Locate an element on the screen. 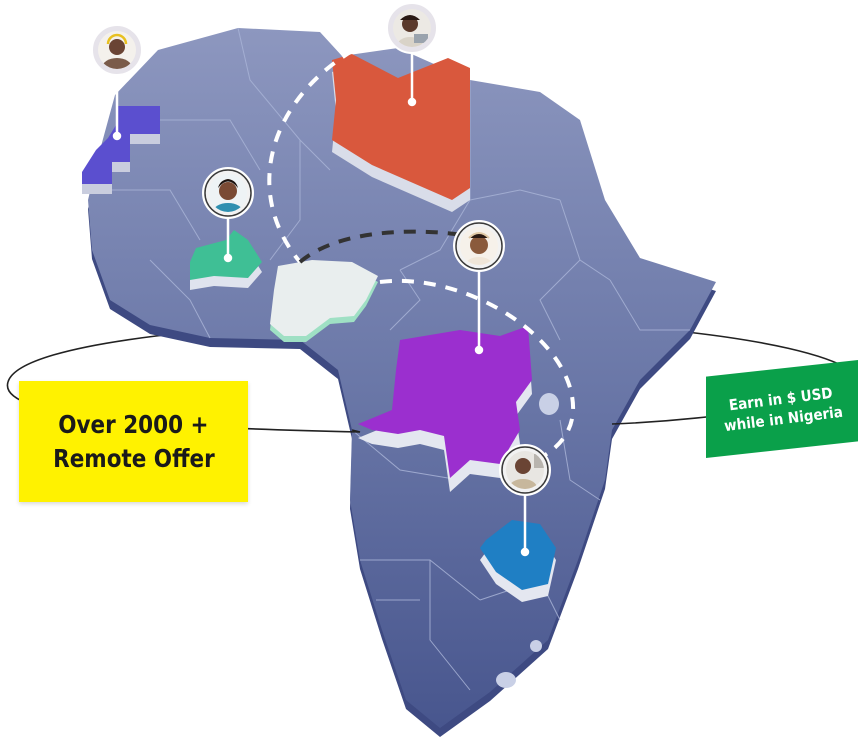 This screenshot has height=755, width=858. earn-badge-background is located at coordinates (782, 409).